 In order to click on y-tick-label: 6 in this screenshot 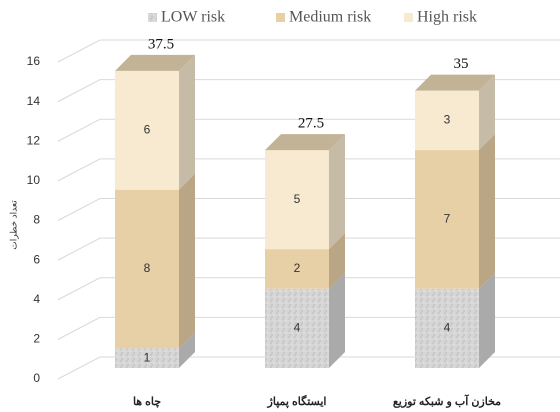, I will do `click(36, 259)`.